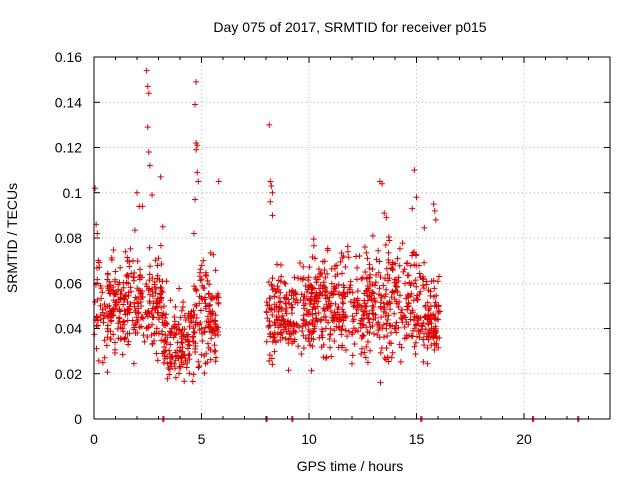 The height and width of the screenshot is (480, 640). What do you see at coordinates (68, 148) in the screenshot?
I see `y-tick-label: 0.12` at bounding box center [68, 148].